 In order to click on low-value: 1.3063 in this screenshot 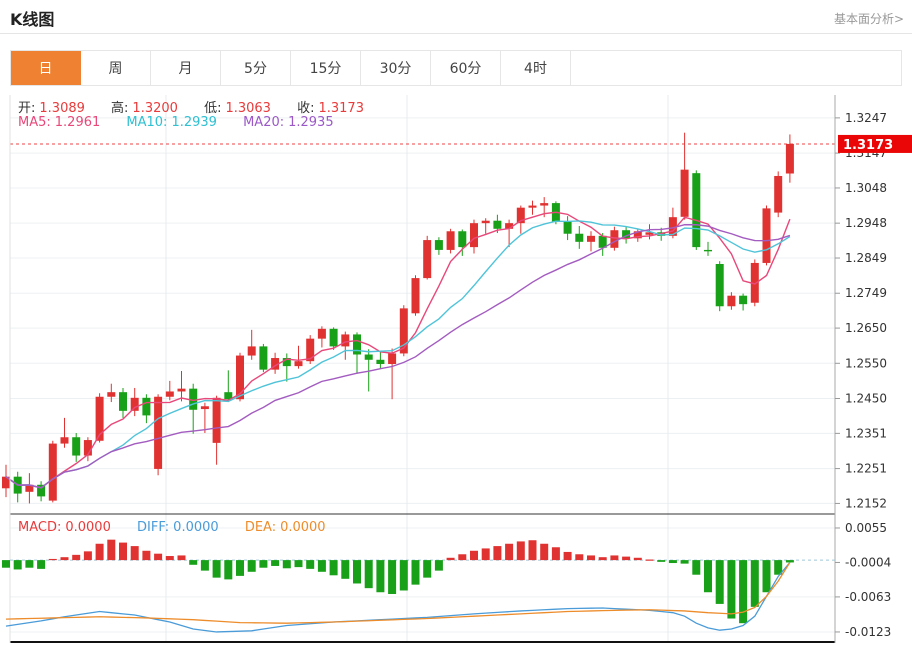, I will do `click(248, 108)`.